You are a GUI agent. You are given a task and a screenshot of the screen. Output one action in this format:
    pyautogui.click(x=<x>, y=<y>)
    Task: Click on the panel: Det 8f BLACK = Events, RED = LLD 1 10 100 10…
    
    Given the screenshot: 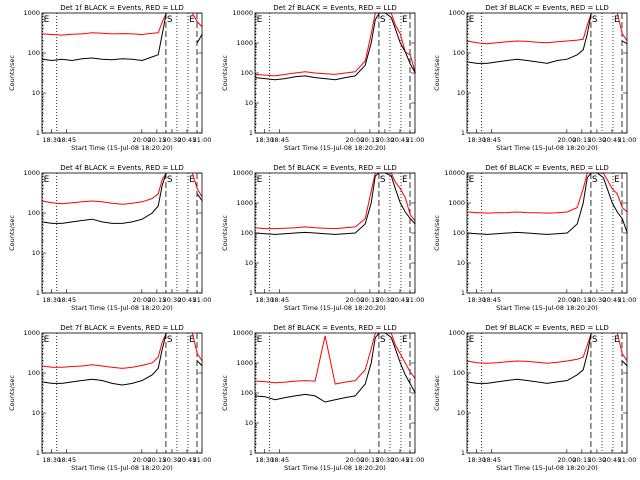 What is the action you would take?
    pyautogui.click(x=322, y=398)
    